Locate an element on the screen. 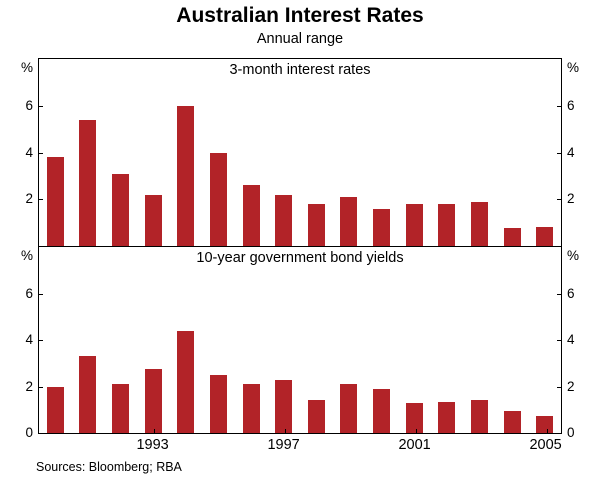 This screenshot has width=600, height=486. source-note: Sources: Bloomberg; RBA is located at coordinates (109, 467).